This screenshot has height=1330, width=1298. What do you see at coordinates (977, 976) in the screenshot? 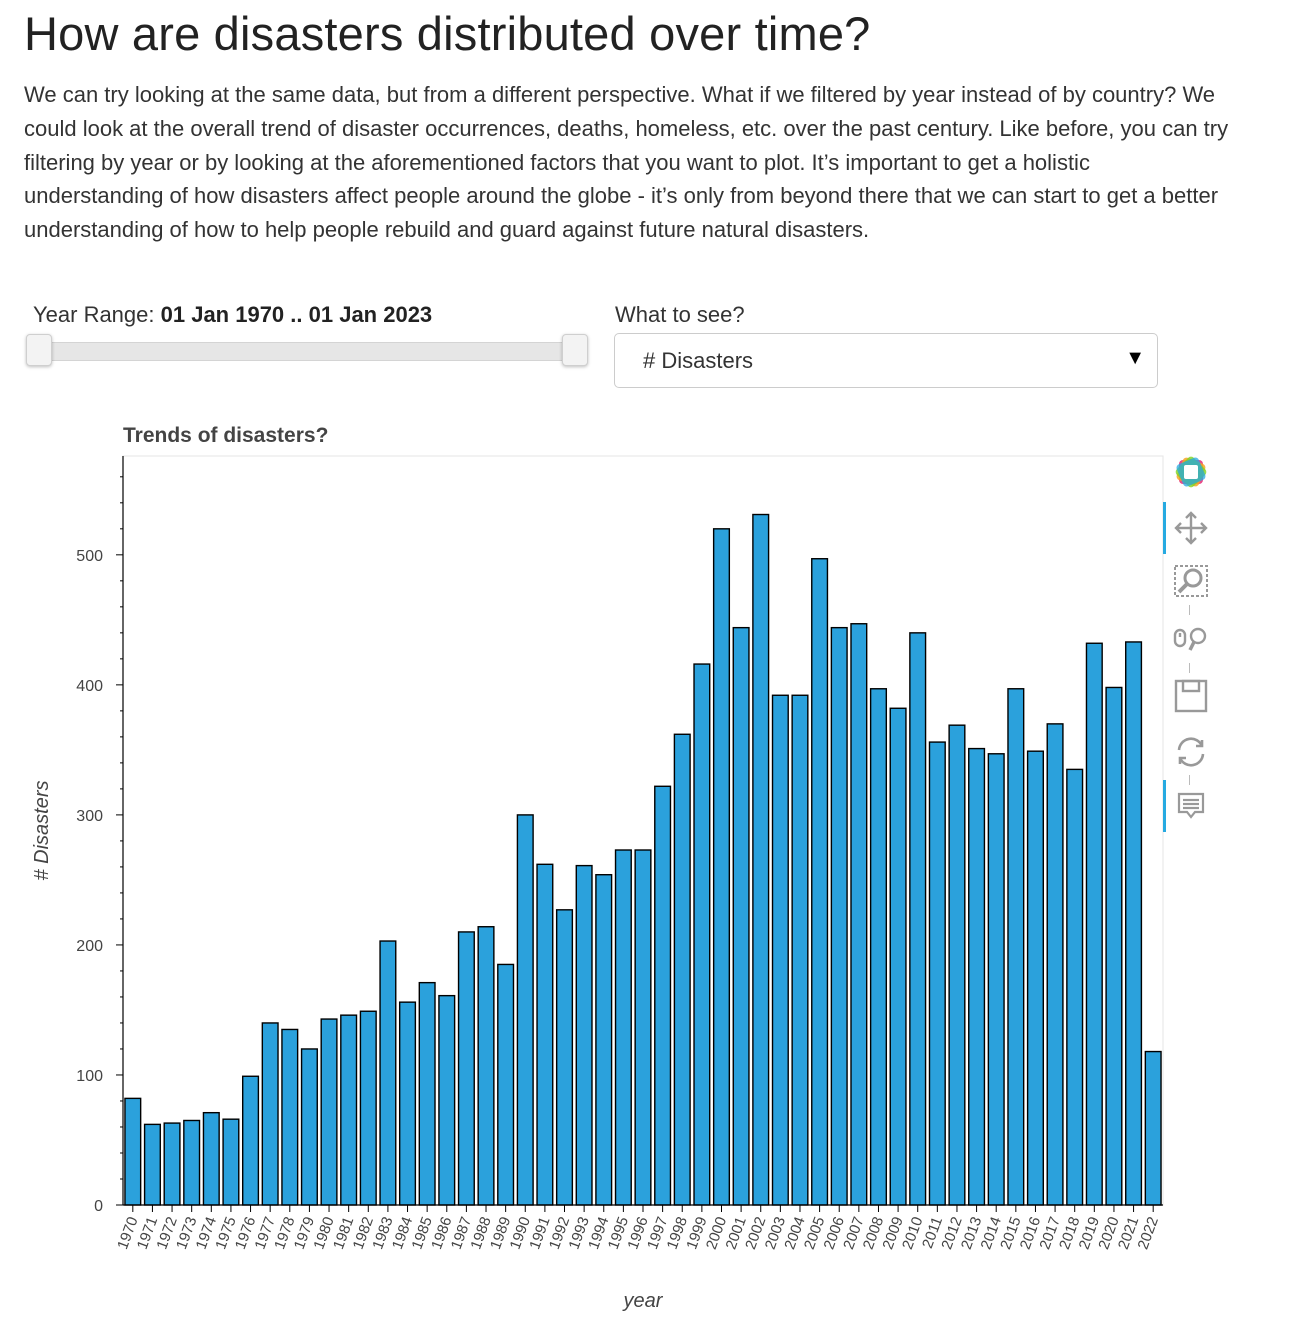
I see `bar-2013` at bounding box center [977, 976].